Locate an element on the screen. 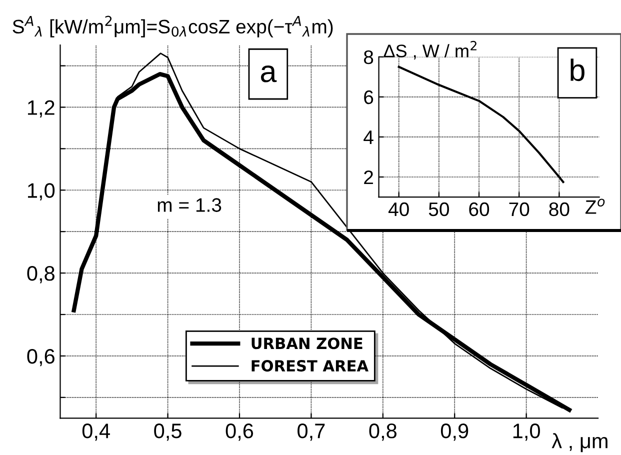 This screenshot has width=621, height=455. x-tick-label: 1,0 is located at coordinates (526, 432).